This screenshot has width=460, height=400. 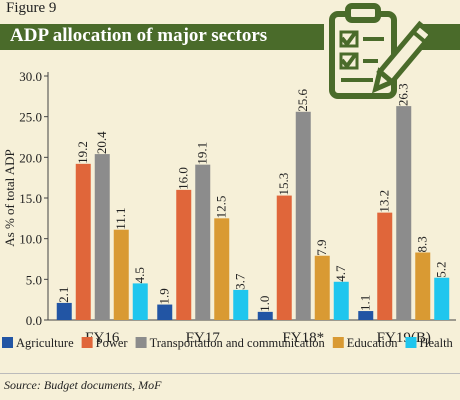 I want to click on bar-value-label: 12.5, so click(x=221, y=207).